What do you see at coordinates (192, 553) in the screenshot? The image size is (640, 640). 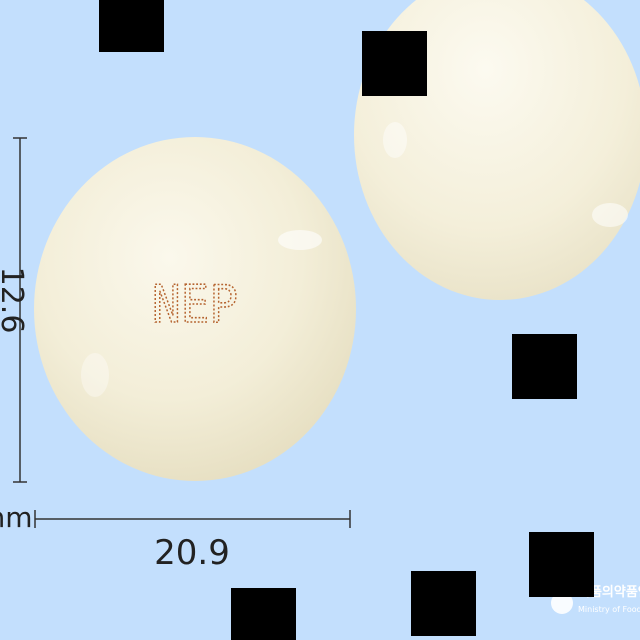 I see `width-value: 20.9` at bounding box center [192, 553].